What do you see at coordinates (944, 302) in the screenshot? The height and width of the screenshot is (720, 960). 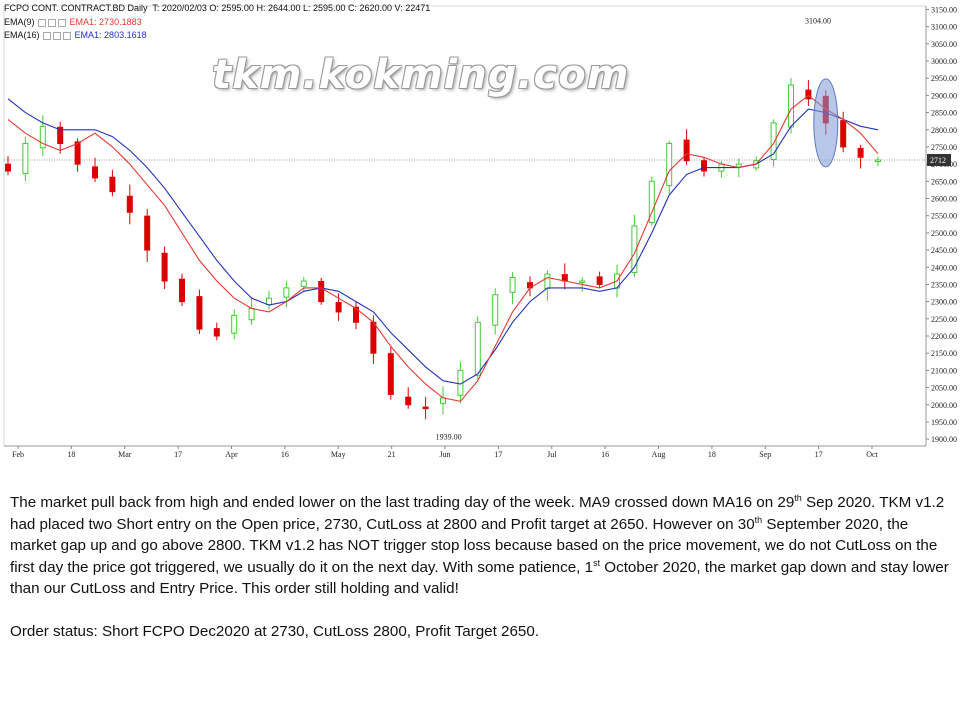 I see `y-tick-label: 2300.00` at bounding box center [944, 302].